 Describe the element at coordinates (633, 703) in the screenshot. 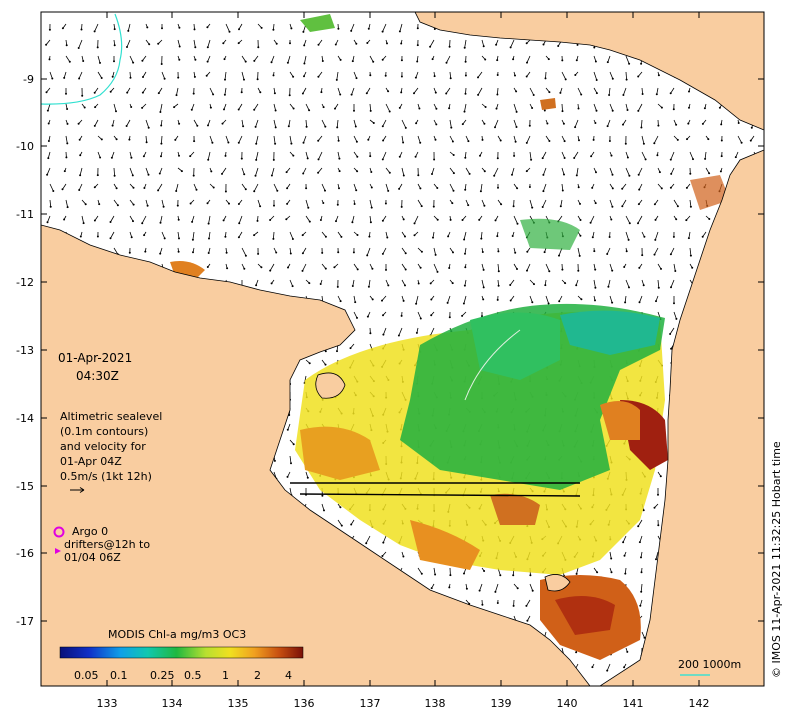

I see `lon-tick-label: 141` at that location.